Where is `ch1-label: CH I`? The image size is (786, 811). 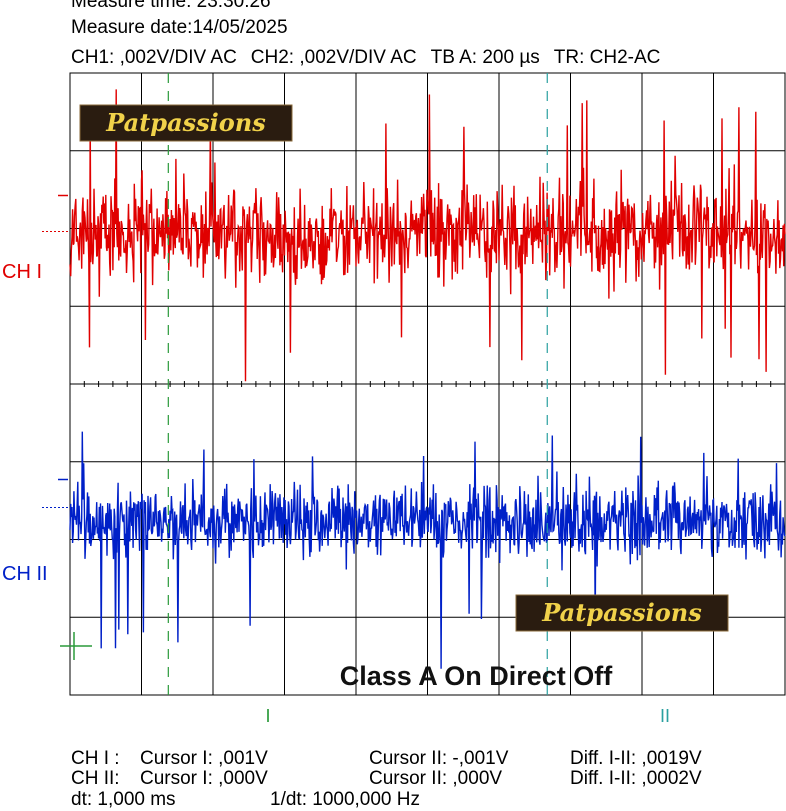 ch1-label: CH I is located at coordinates (22, 272).